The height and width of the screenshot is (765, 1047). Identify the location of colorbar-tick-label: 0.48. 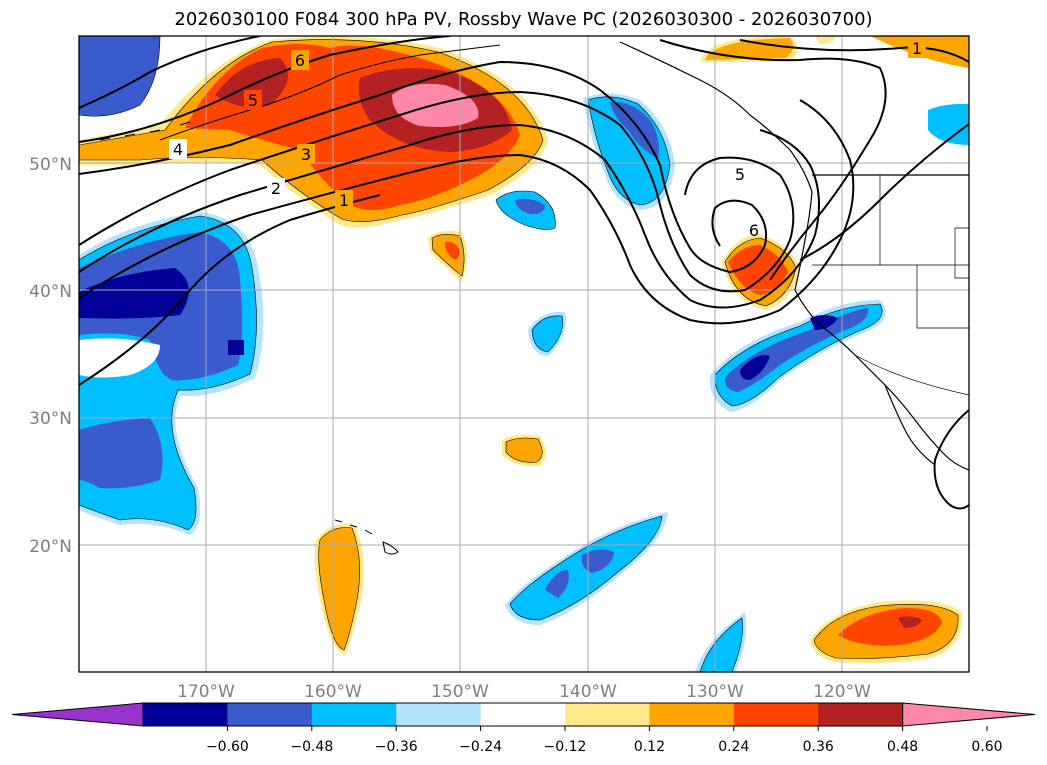
(902, 747).